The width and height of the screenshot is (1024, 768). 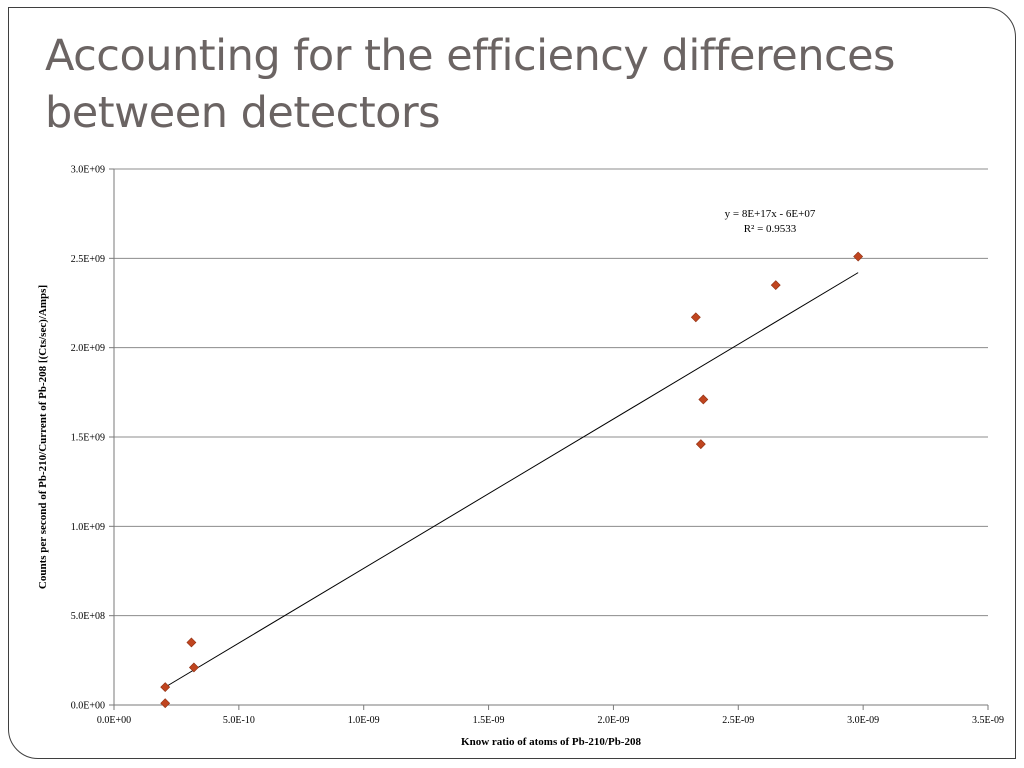 What do you see at coordinates (988, 720) in the screenshot?
I see `x-tick-label: 3.5E-09` at bounding box center [988, 720].